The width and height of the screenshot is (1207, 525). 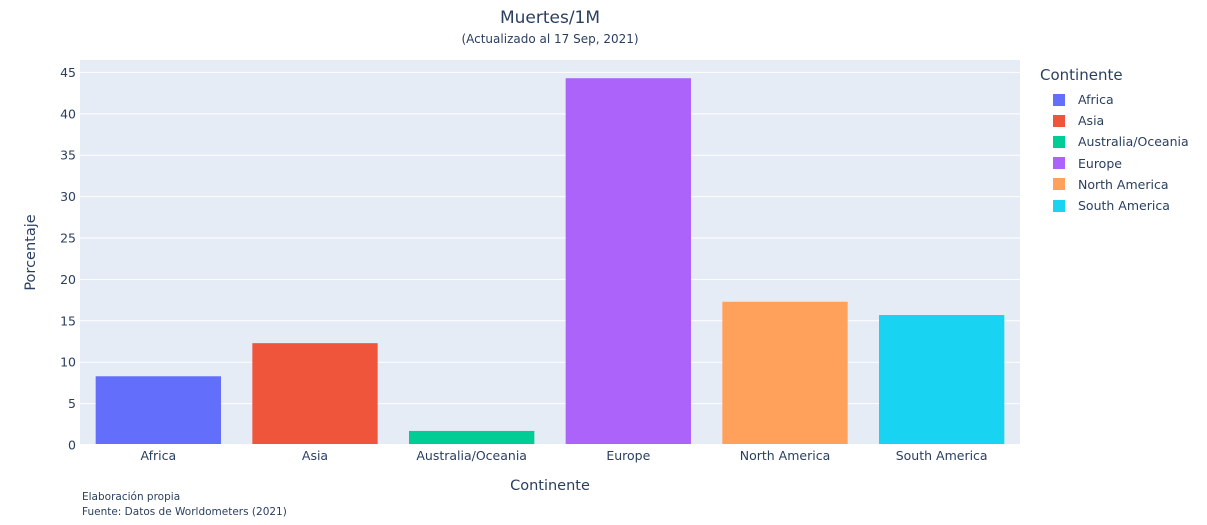 What do you see at coordinates (68, 72) in the screenshot?
I see `y-tick-label: 45` at bounding box center [68, 72].